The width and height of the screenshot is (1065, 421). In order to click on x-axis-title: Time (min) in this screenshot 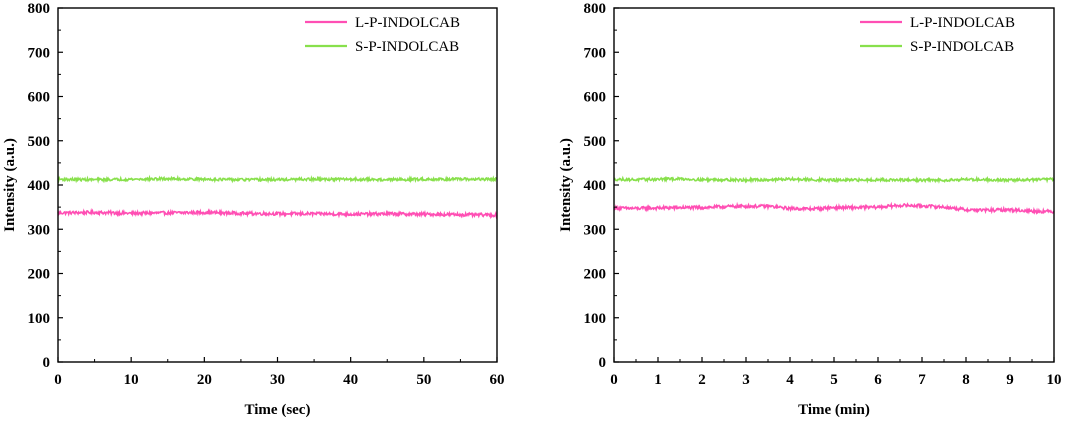, I will do `click(834, 410)`.